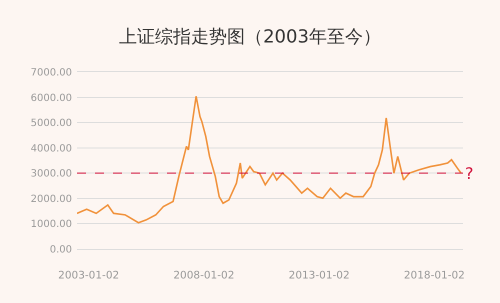  I want to click on x-tick-label: 2018-01-02, so click(434, 276).